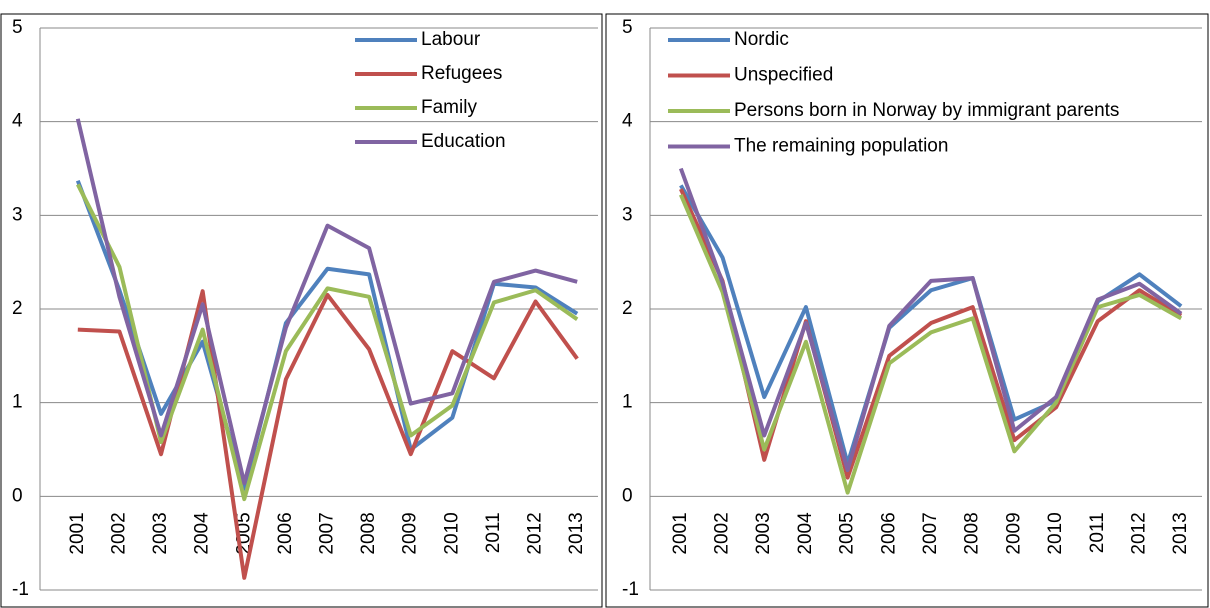 This screenshot has height=608, width=1210. What do you see at coordinates (847, 533) in the screenshot?
I see `x-tick-label: 2005` at bounding box center [847, 533].